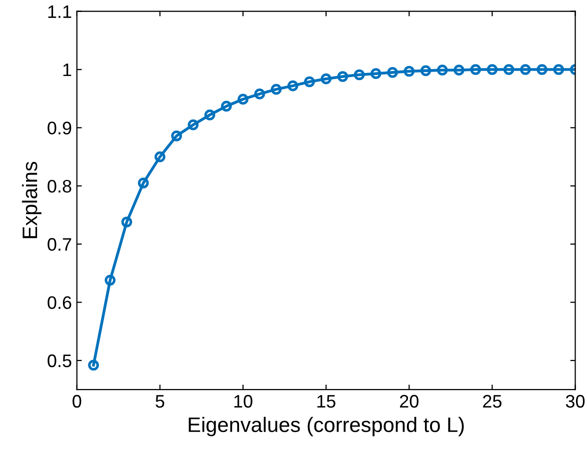 This screenshot has height=453, width=587. Describe the element at coordinates (326, 401) in the screenshot. I see `x-tick-label: 15` at that location.